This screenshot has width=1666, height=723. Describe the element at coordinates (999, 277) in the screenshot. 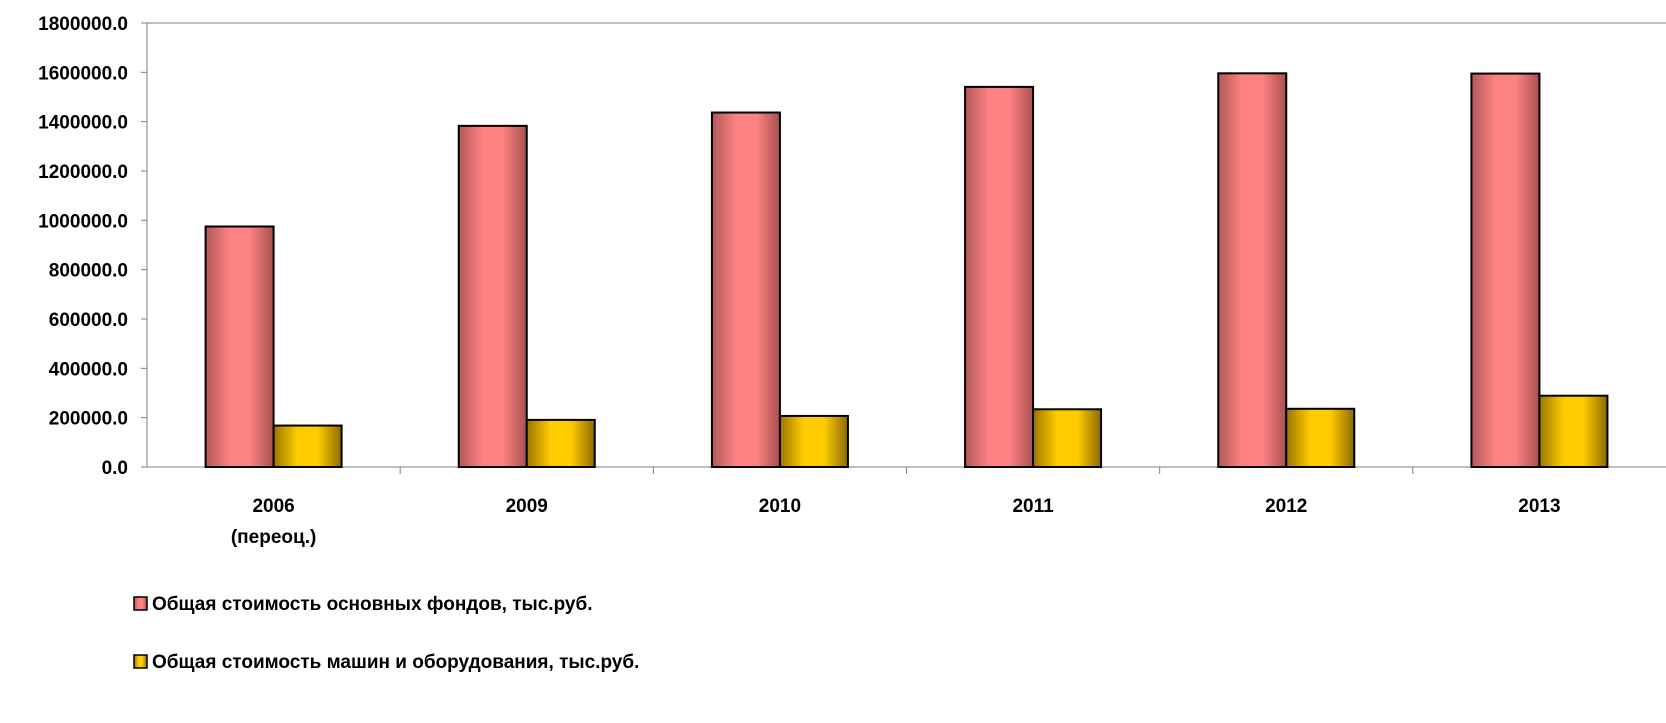

I see `bar-fixed-assets-2011` at that location.